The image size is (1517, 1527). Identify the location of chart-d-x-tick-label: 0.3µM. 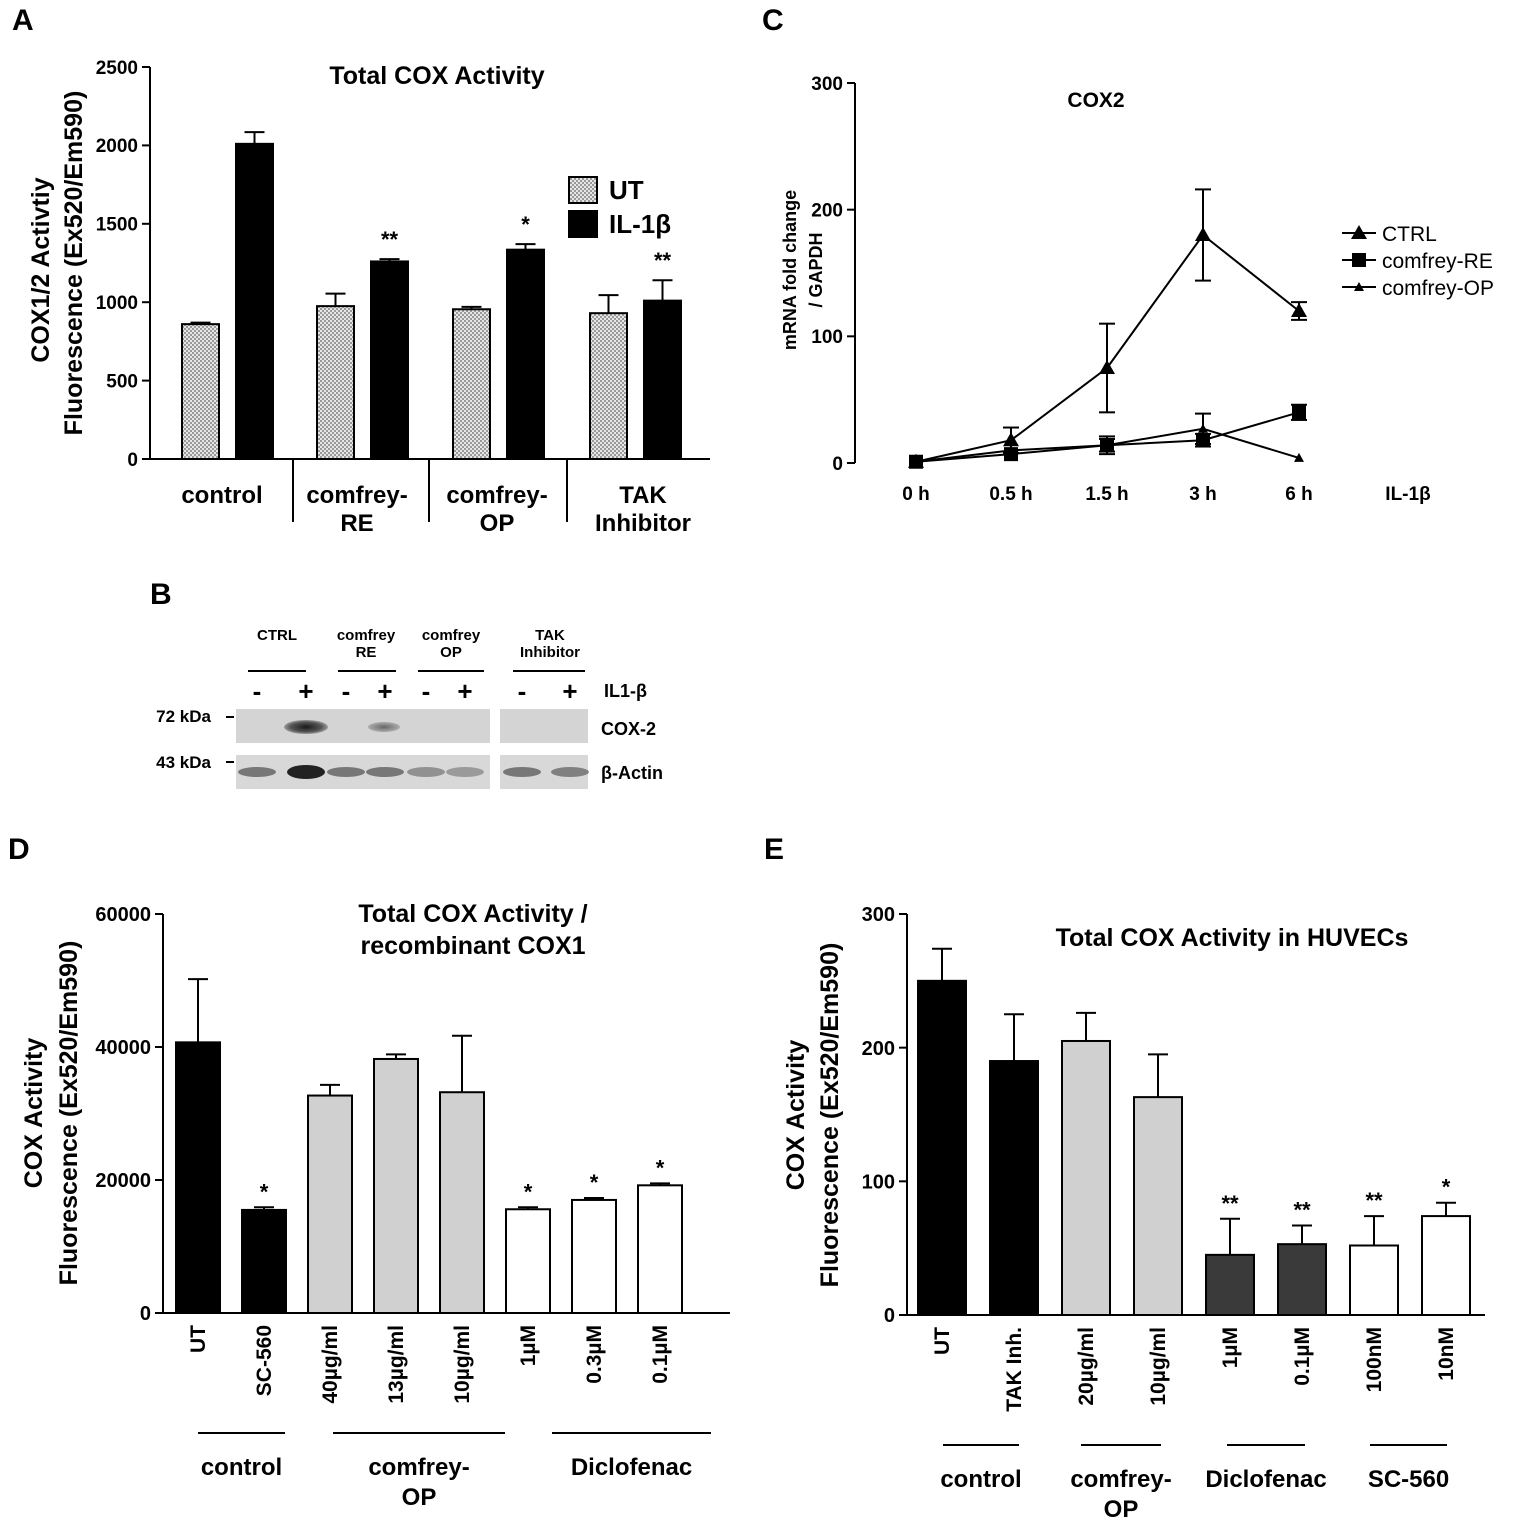
(594, 1354).